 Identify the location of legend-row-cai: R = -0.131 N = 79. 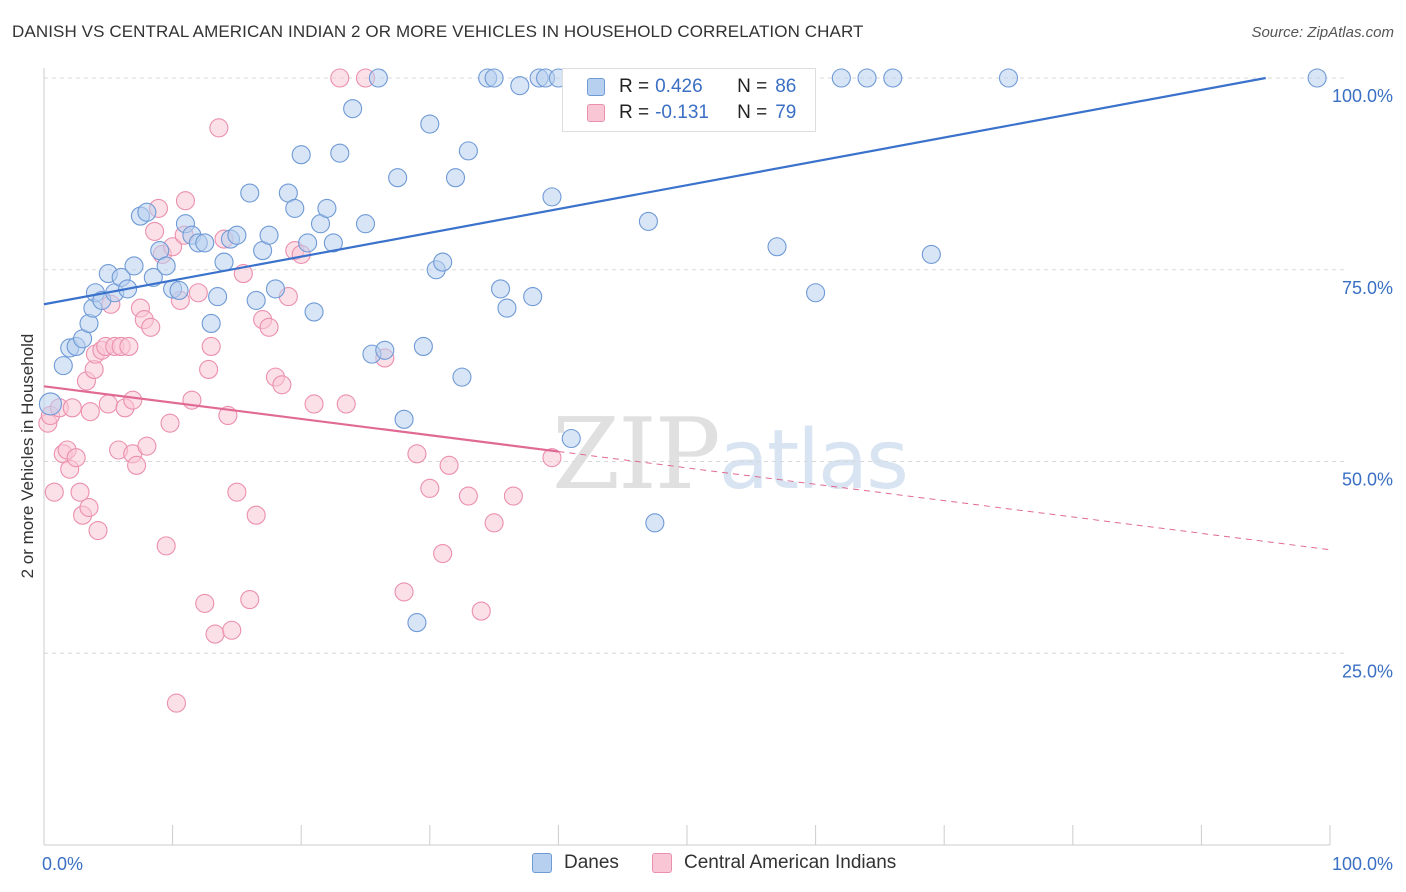
(691, 113).